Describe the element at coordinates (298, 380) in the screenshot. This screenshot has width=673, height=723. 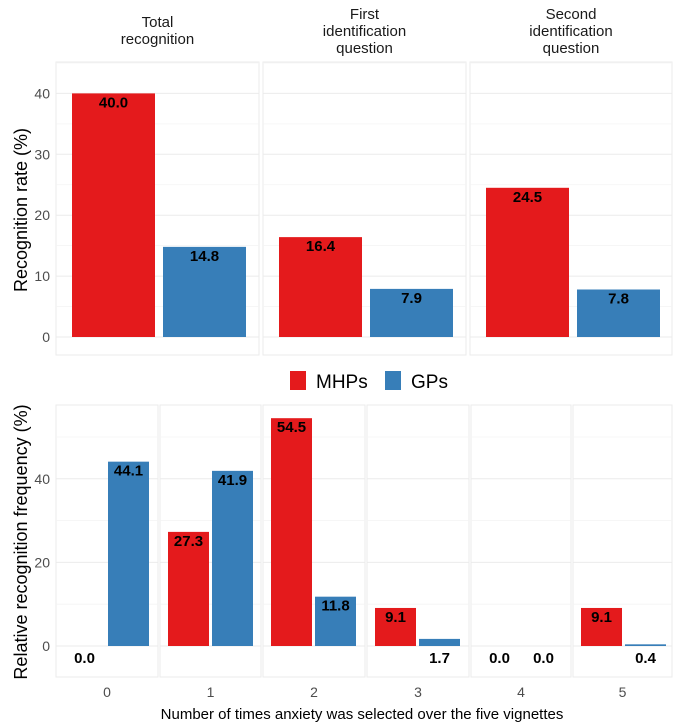
I see `legend-swatch-mhps` at that location.